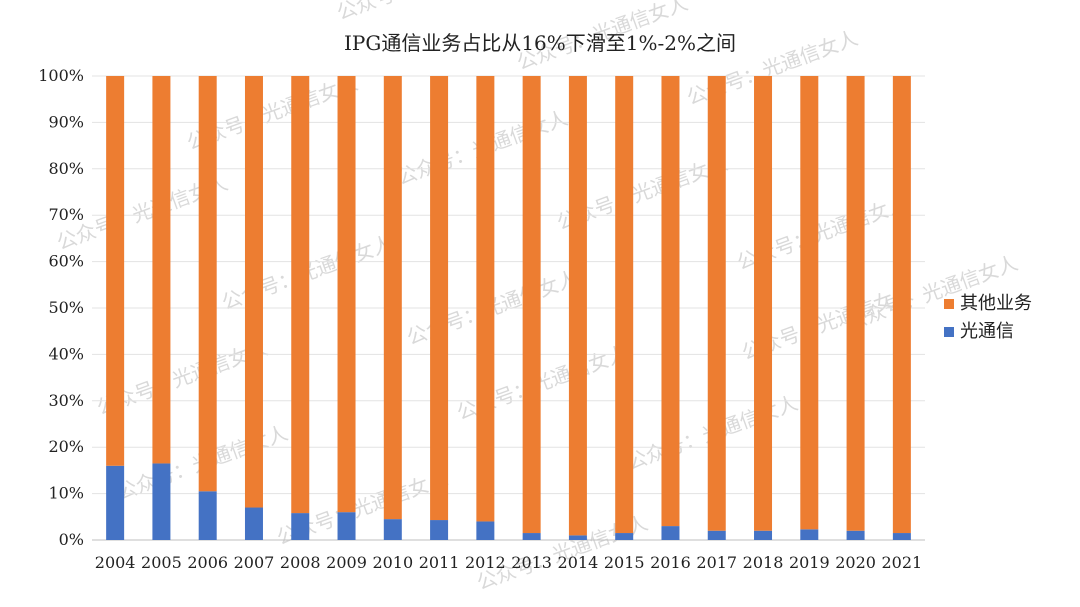 The height and width of the screenshot is (607, 1080). I want to click on x-tick-label: 2008, so click(300, 562).